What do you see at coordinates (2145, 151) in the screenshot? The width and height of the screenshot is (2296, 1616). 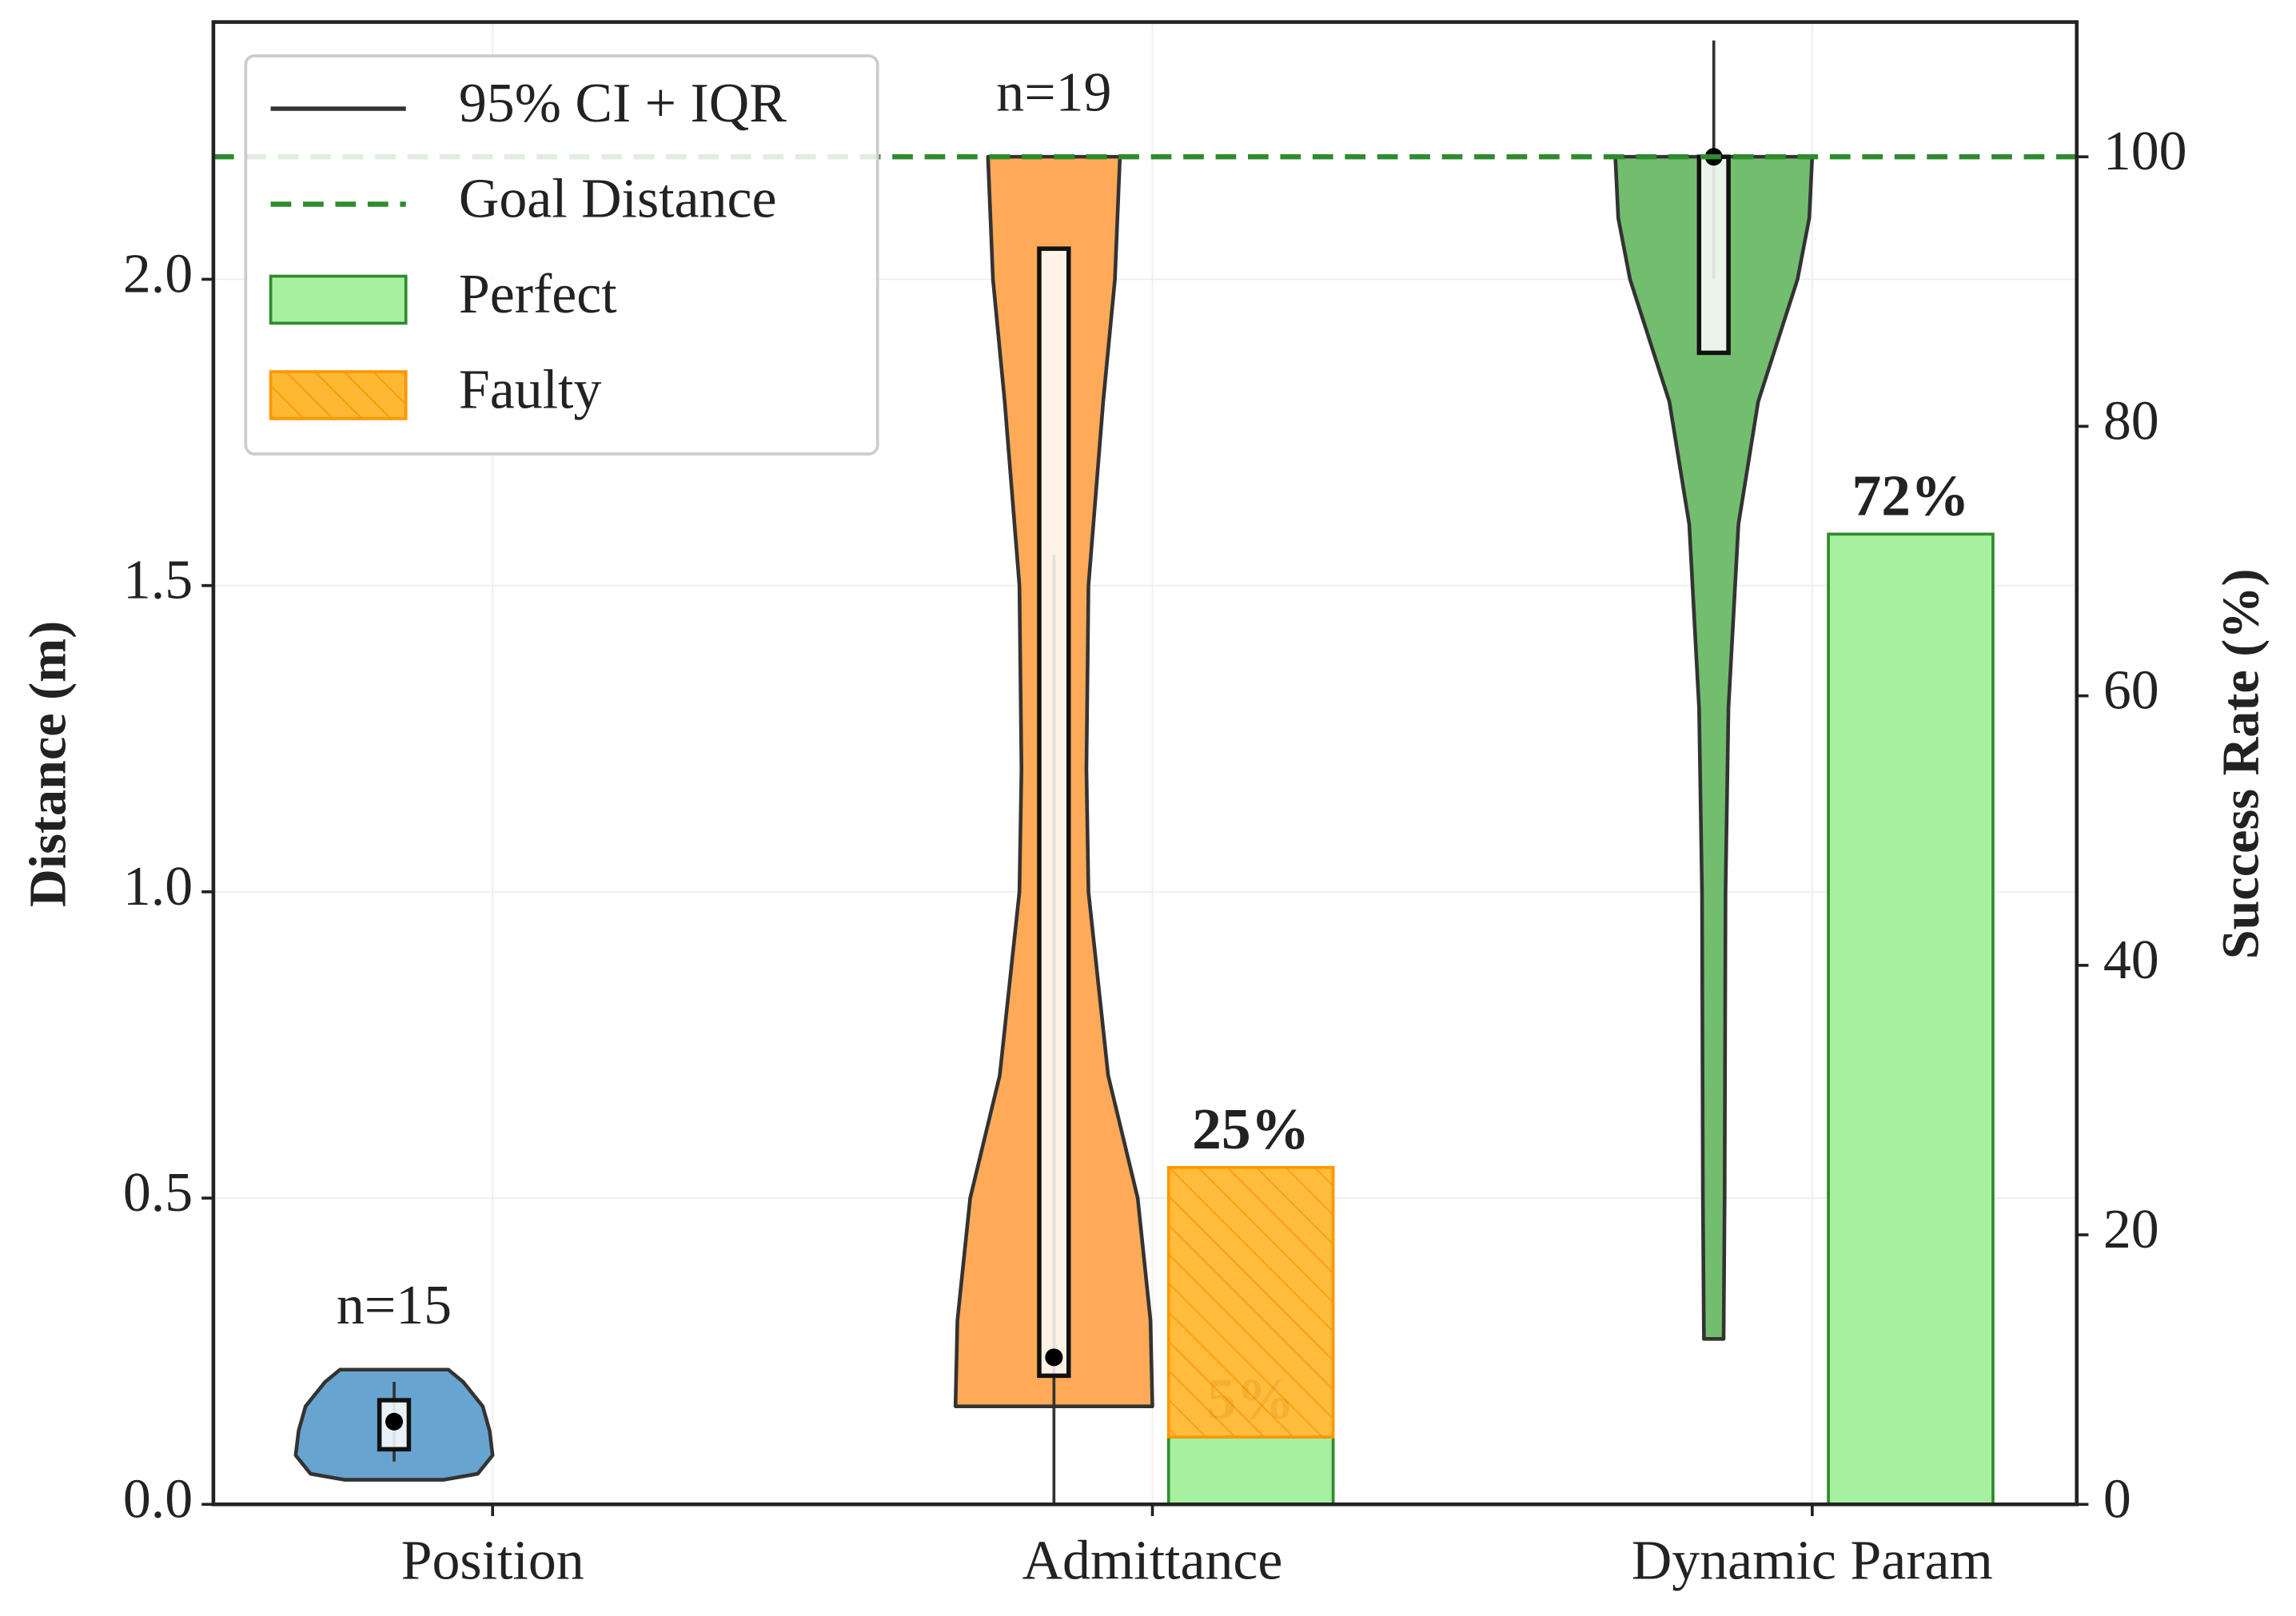 I see `y2-tick-label: 100` at bounding box center [2145, 151].